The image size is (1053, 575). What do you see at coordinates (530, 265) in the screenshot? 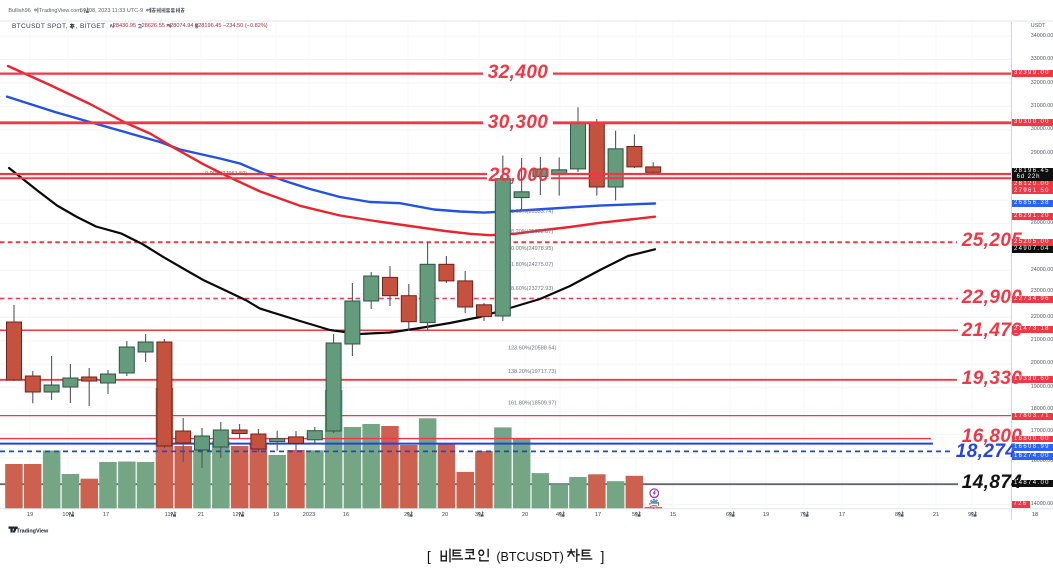
I see `svg-text: 61.80%(24275.07)` at bounding box center [530, 265].